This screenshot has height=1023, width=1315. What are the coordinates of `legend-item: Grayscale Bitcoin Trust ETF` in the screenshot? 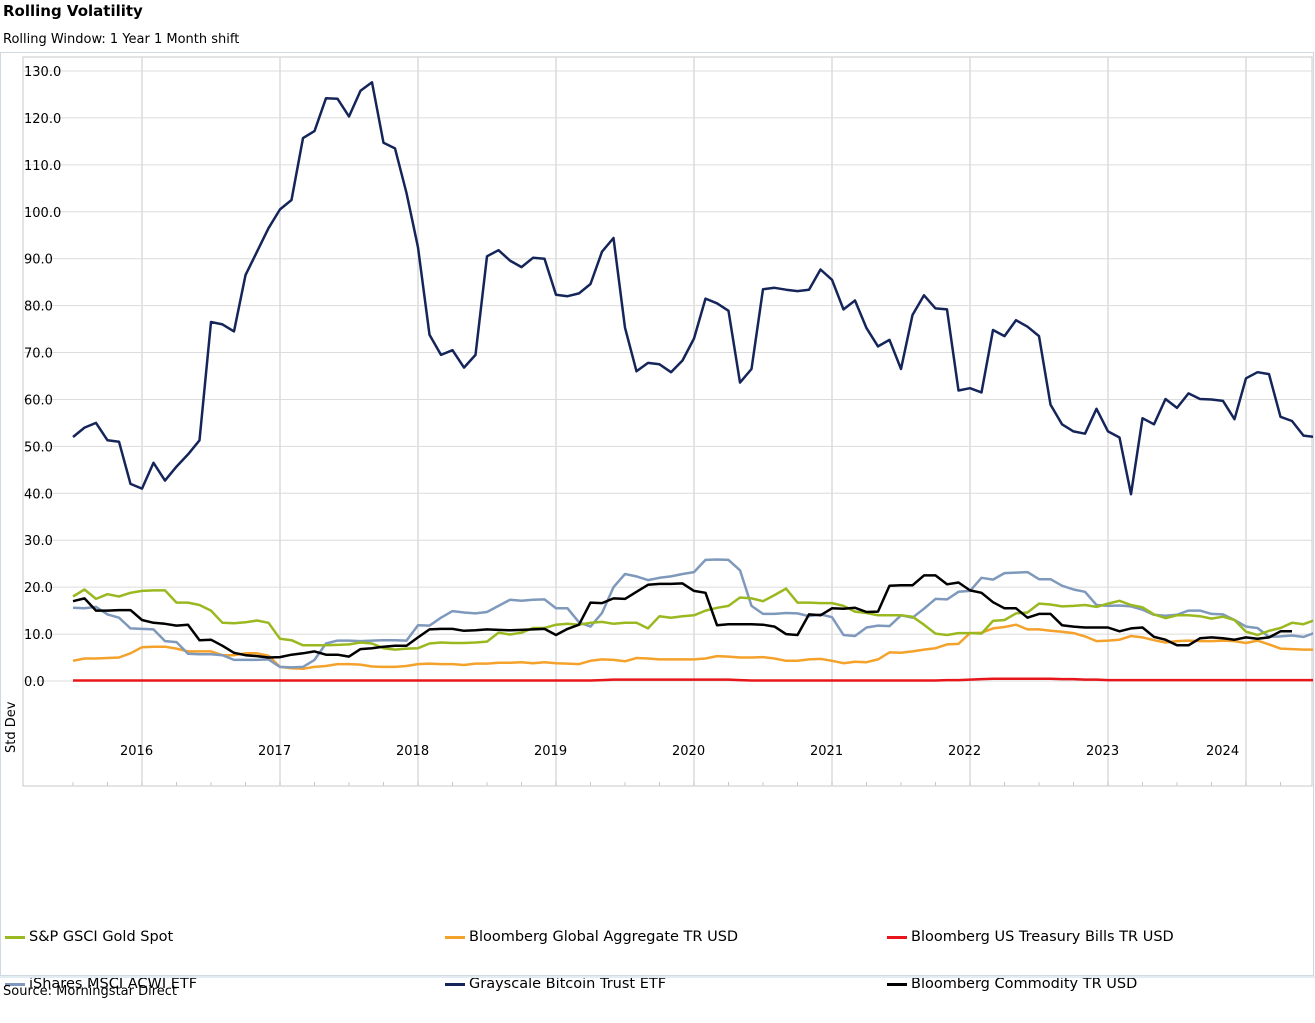 It's located at (555, 984).